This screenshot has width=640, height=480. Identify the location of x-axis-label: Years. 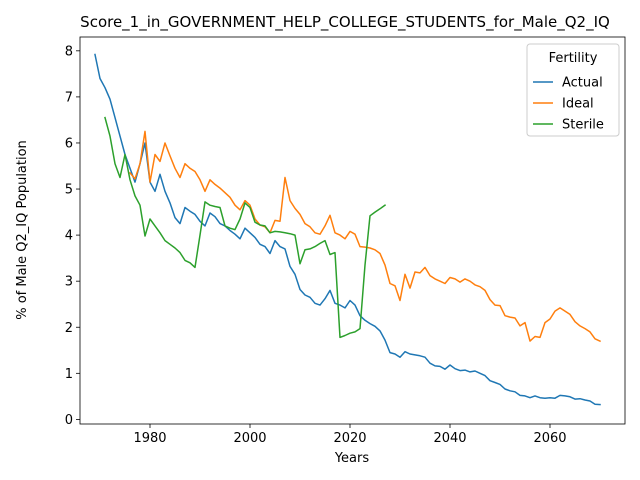
(352, 458).